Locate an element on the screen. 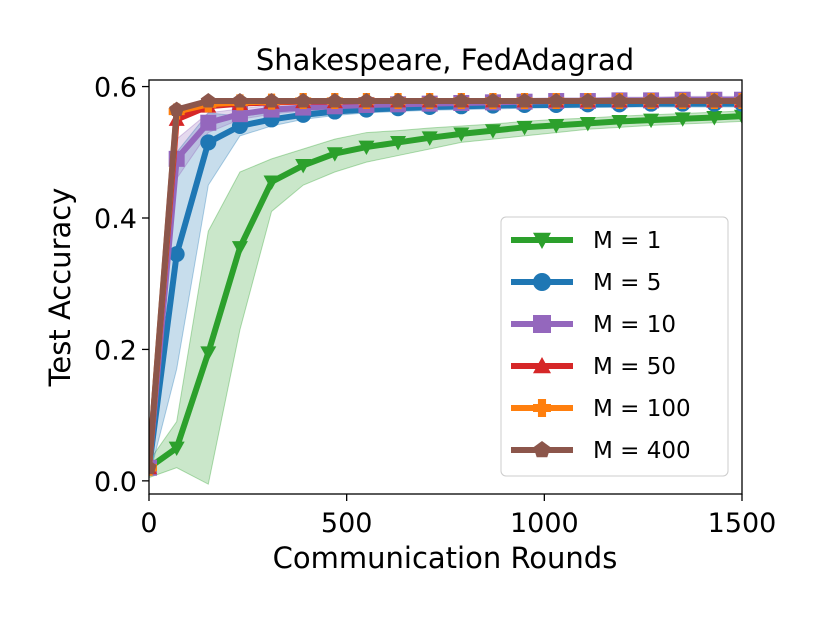 The height and width of the screenshot is (623, 830). chart-title: Shakespeare, FedAdagrad is located at coordinates (445, 60).